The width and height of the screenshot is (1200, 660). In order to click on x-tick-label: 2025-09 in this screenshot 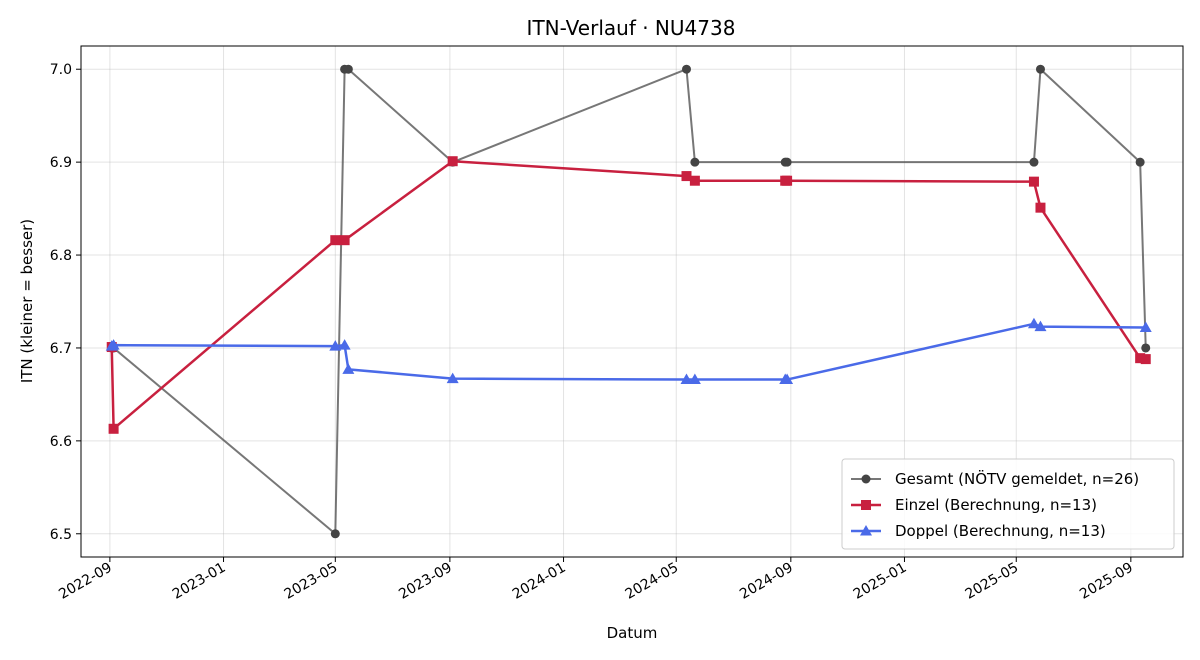, I will do `click(1106, 581)`.